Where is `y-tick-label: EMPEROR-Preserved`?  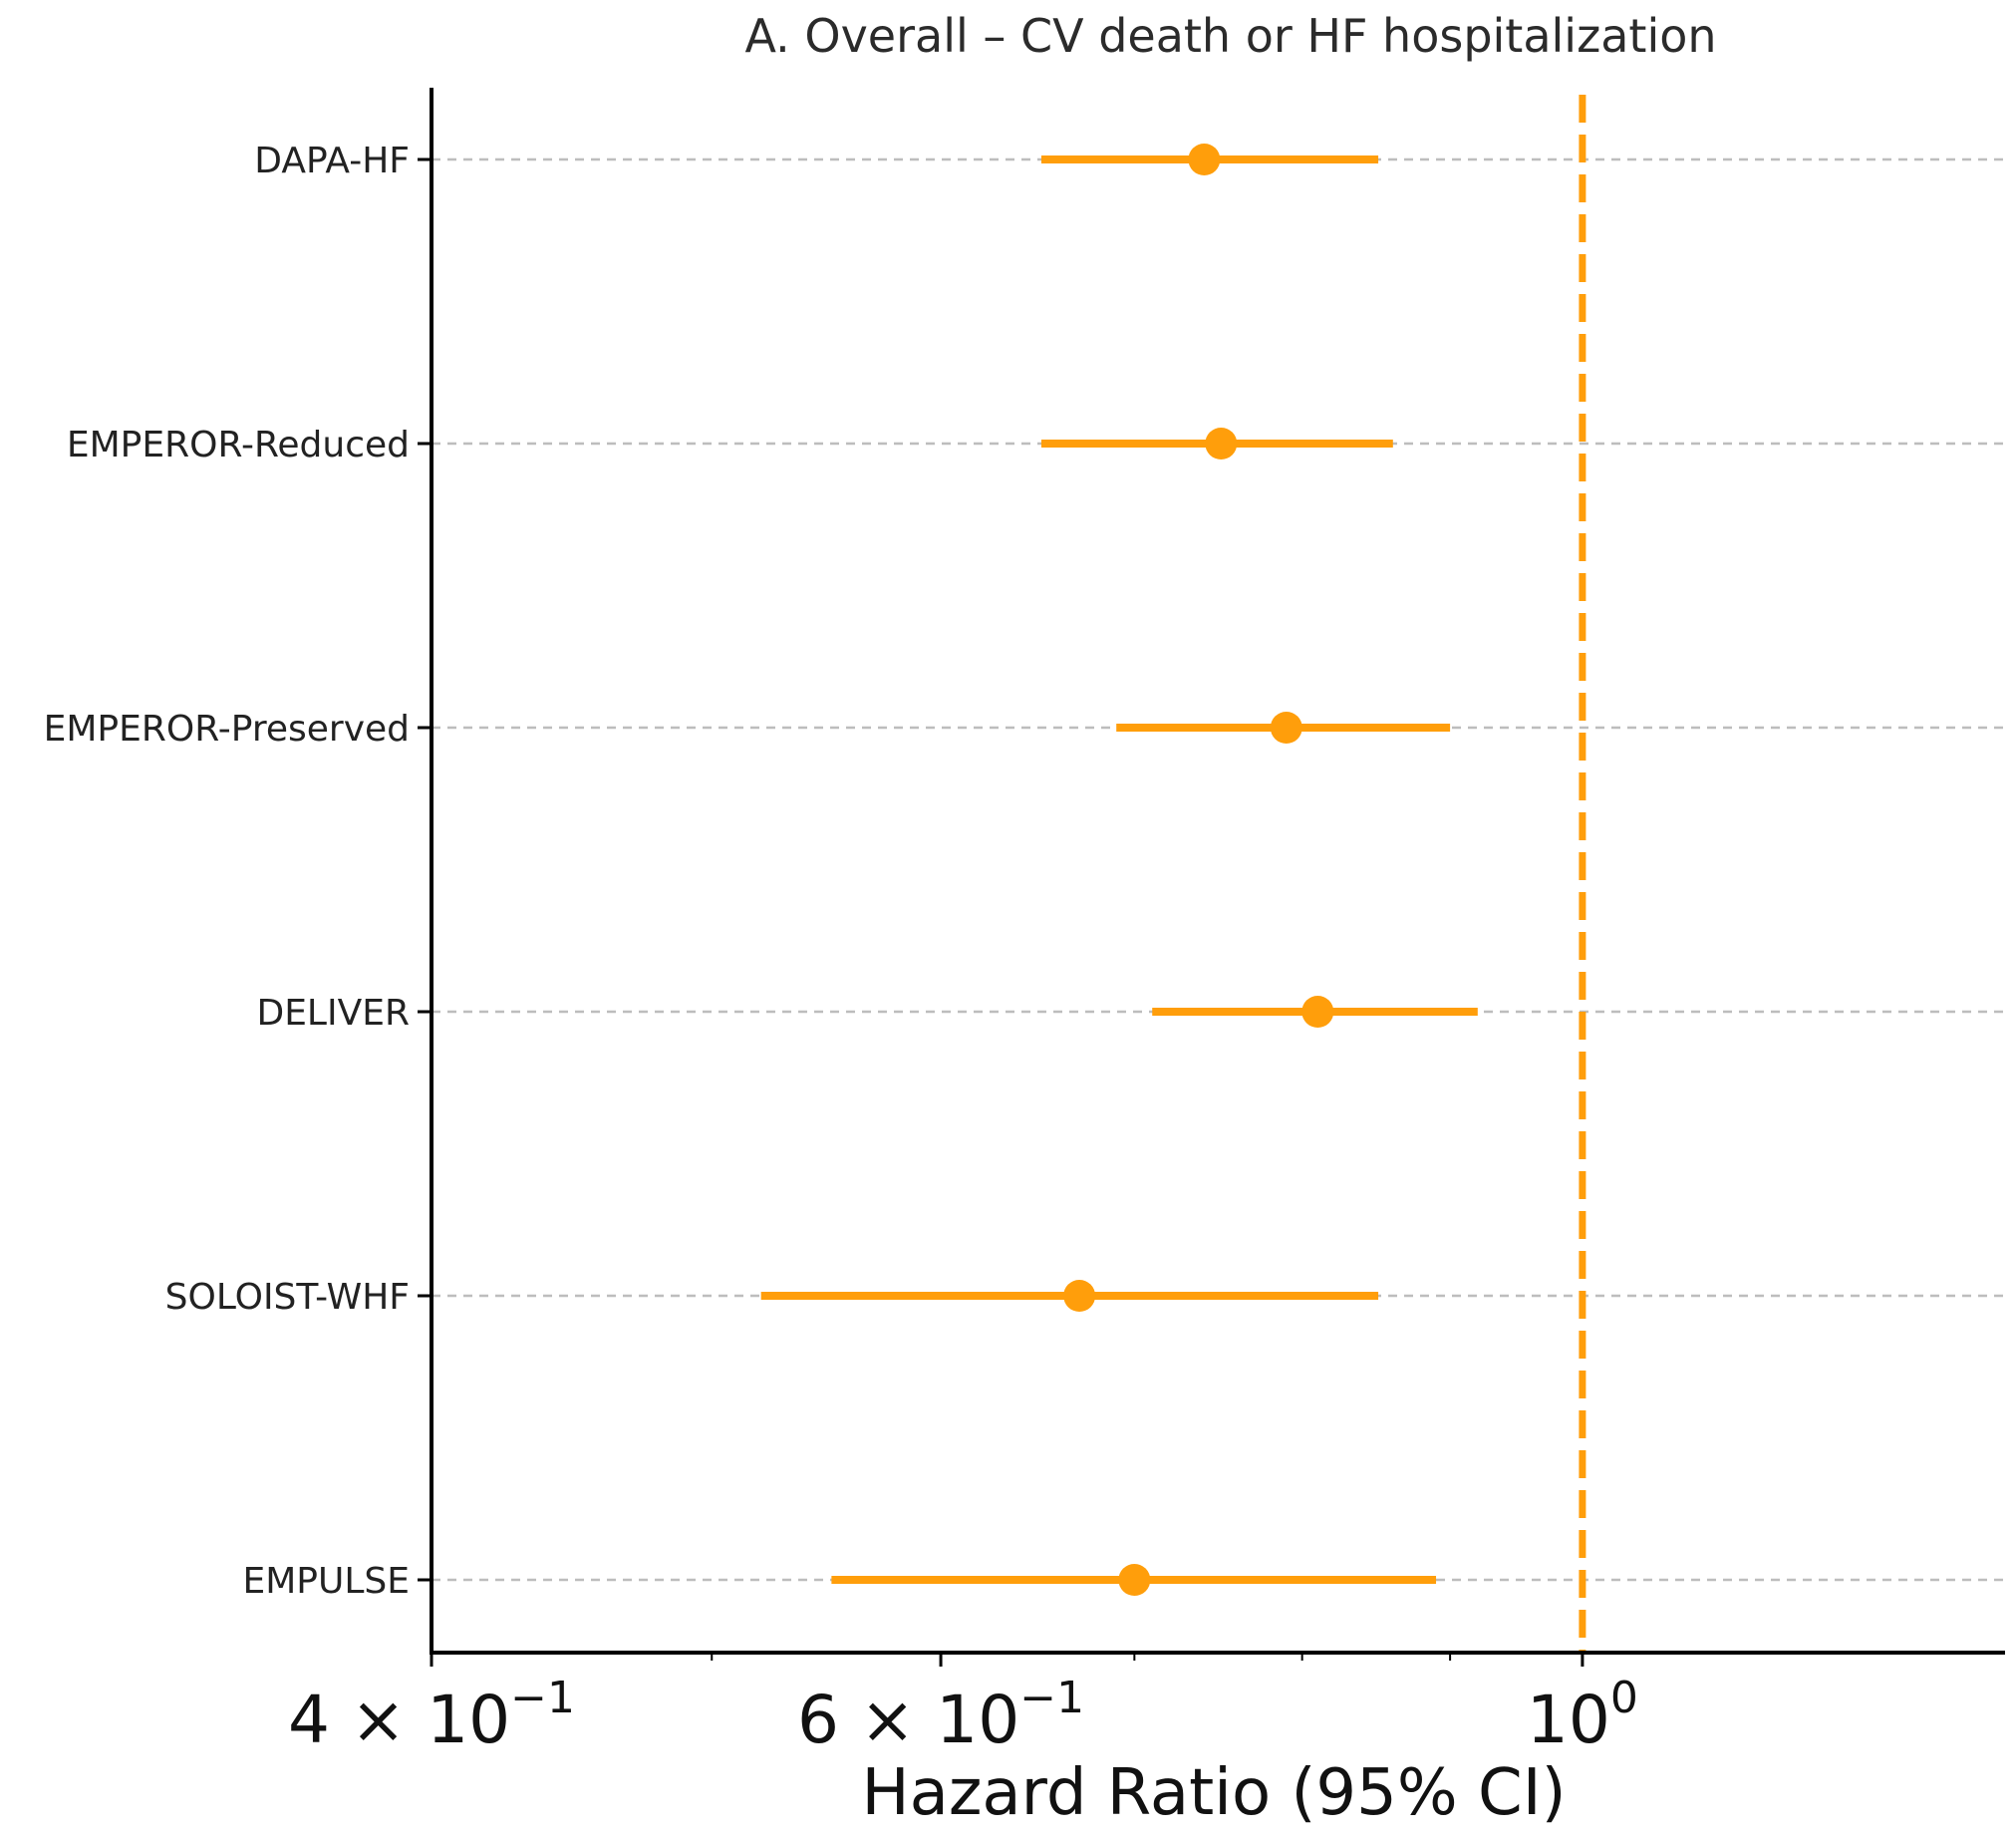 y-tick-label: EMPEROR-Preserved is located at coordinates (227, 729).